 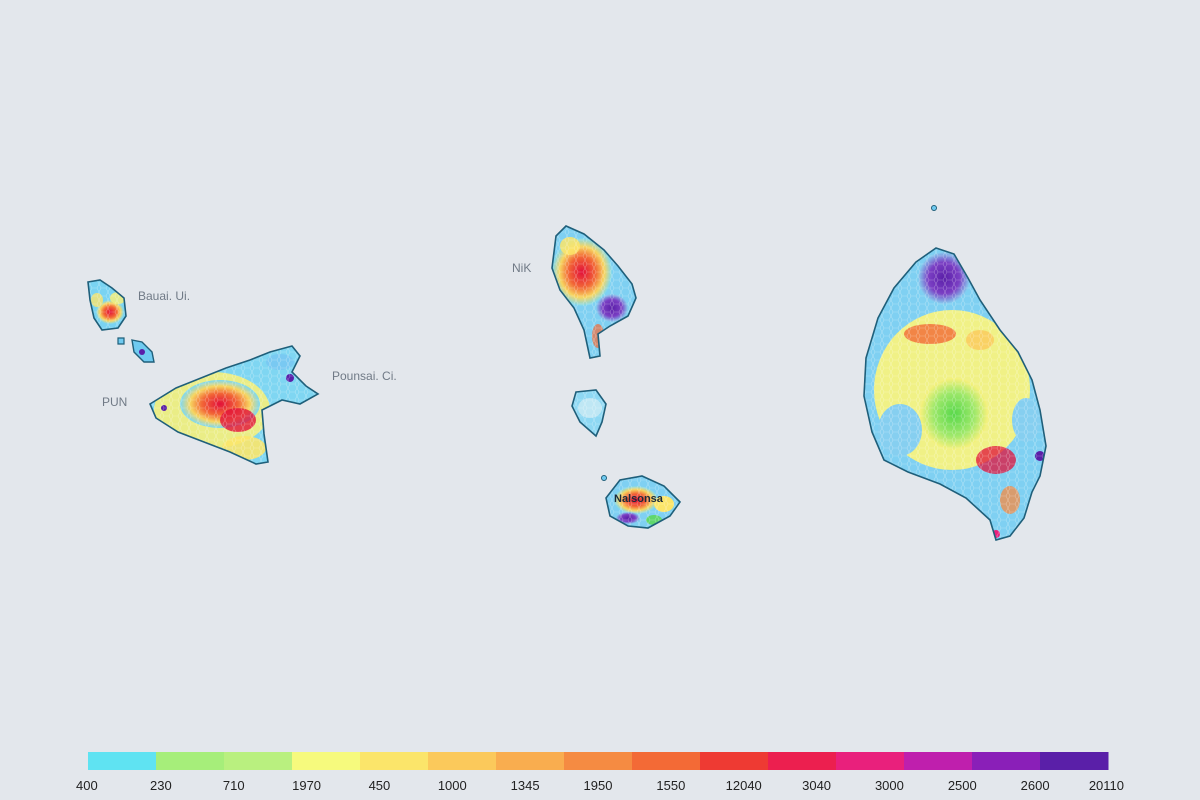 I want to click on legend-tick-label: 3040, so click(x=816, y=785).